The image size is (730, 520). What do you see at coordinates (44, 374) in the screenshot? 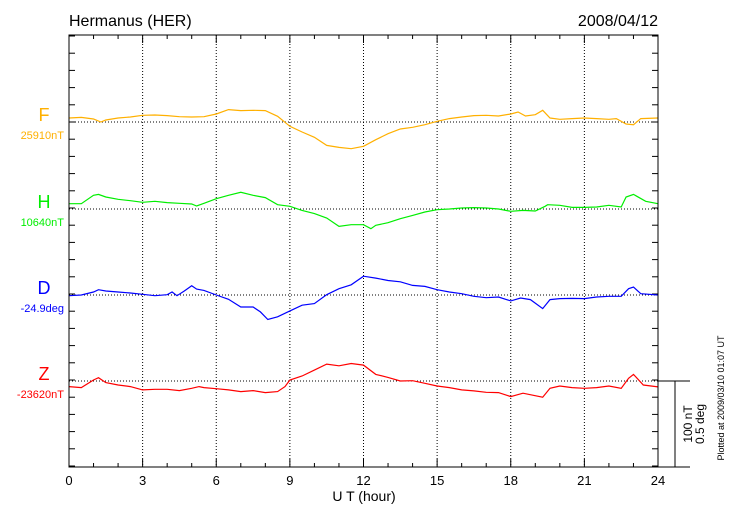
I see `series-name-z: Z` at bounding box center [44, 374].